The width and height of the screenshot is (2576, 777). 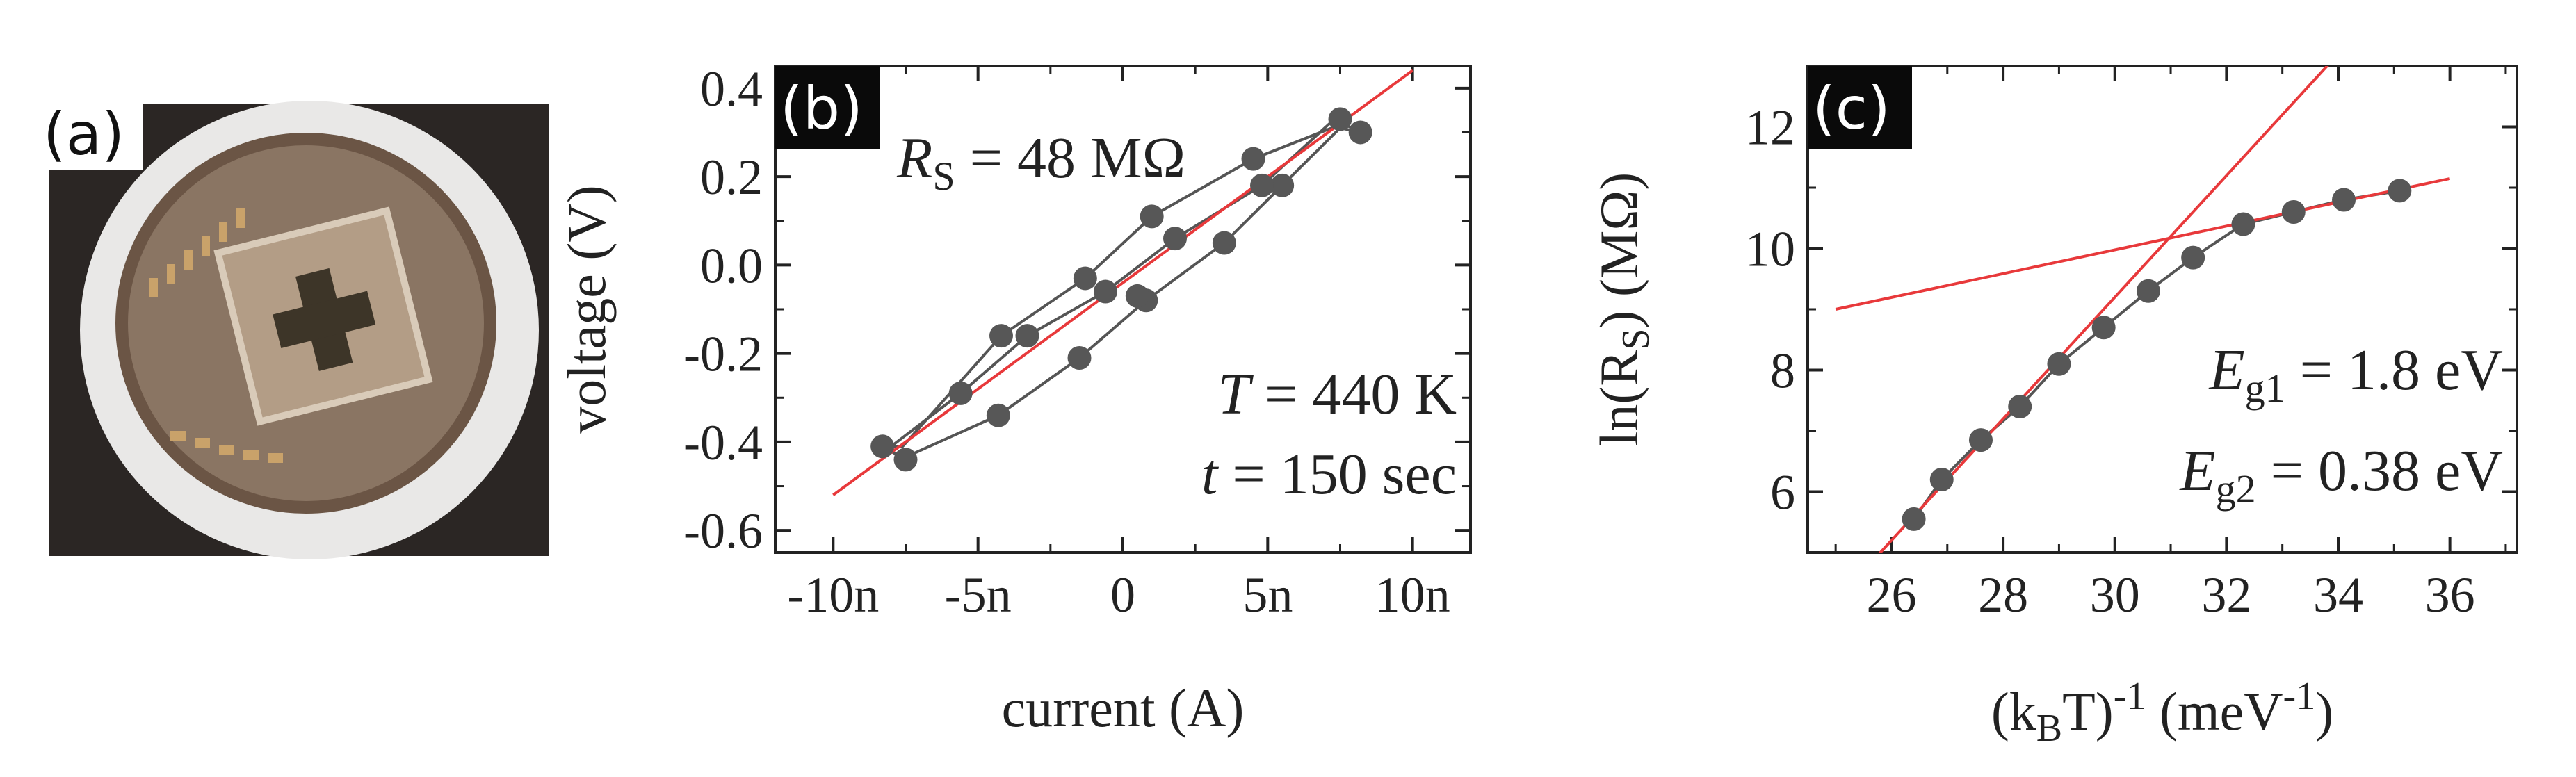 I want to click on x-tick-labels-b: -10n -5n 0 5n 10n, so click(x=1118, y=595).